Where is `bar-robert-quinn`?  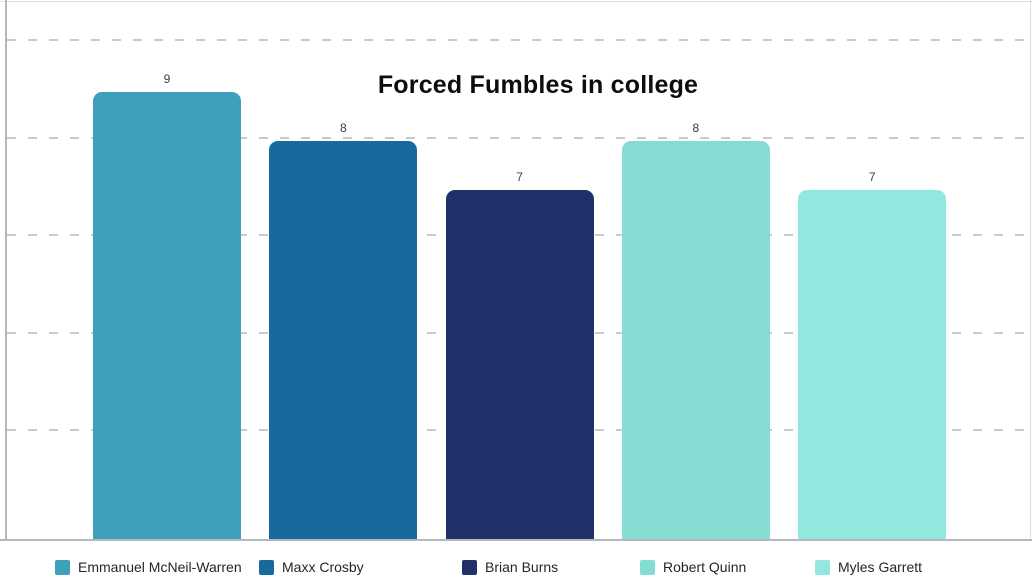
bar-robert-quinn is located at coordinates (695, 341).